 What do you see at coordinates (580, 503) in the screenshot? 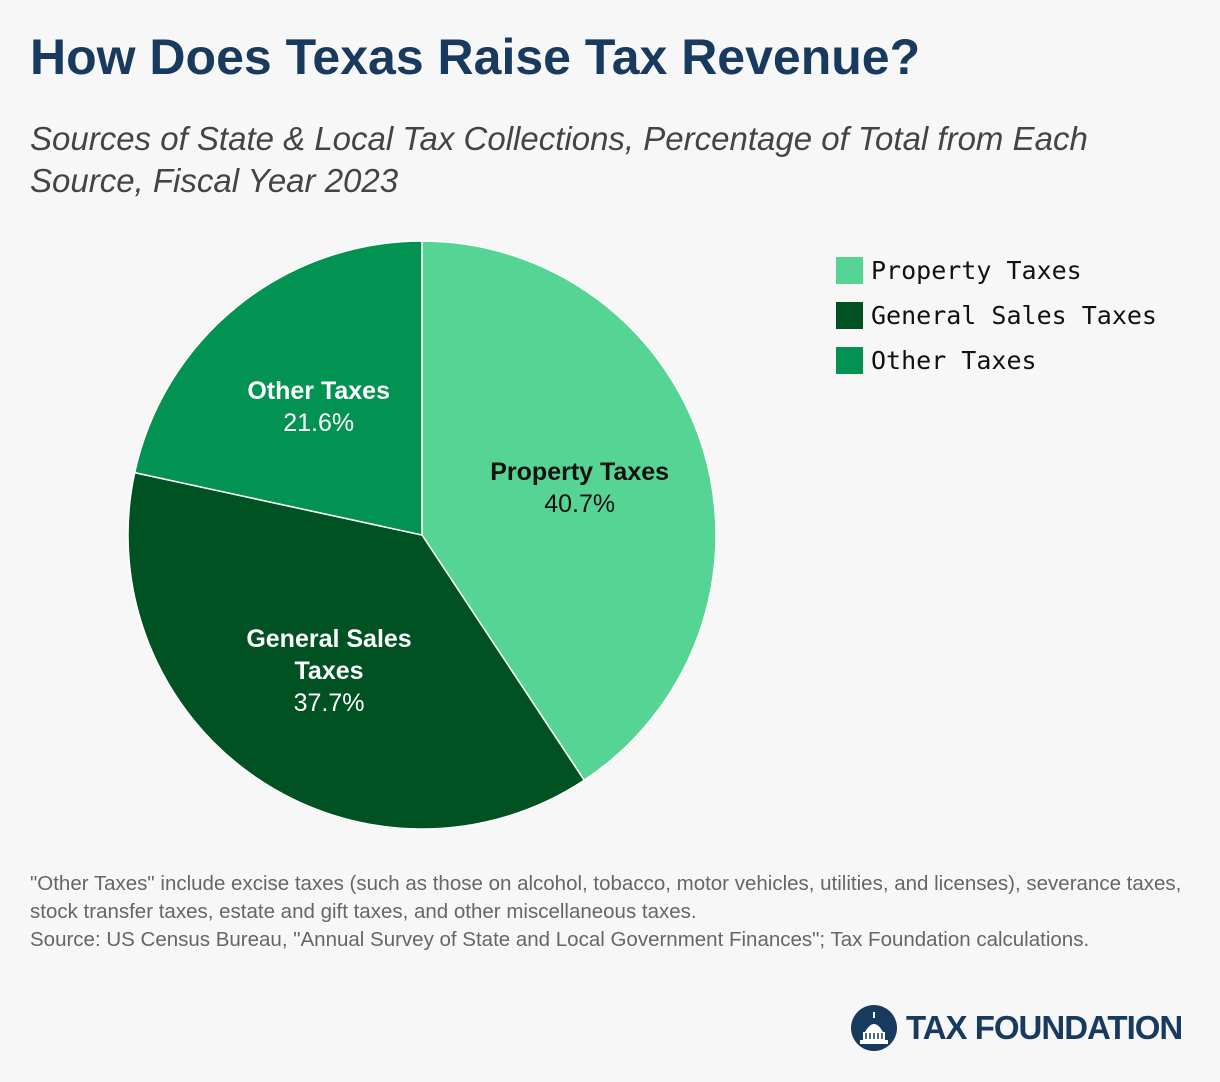
I see `slice-value-label: 40.7%` at bounding box center [580, 503].